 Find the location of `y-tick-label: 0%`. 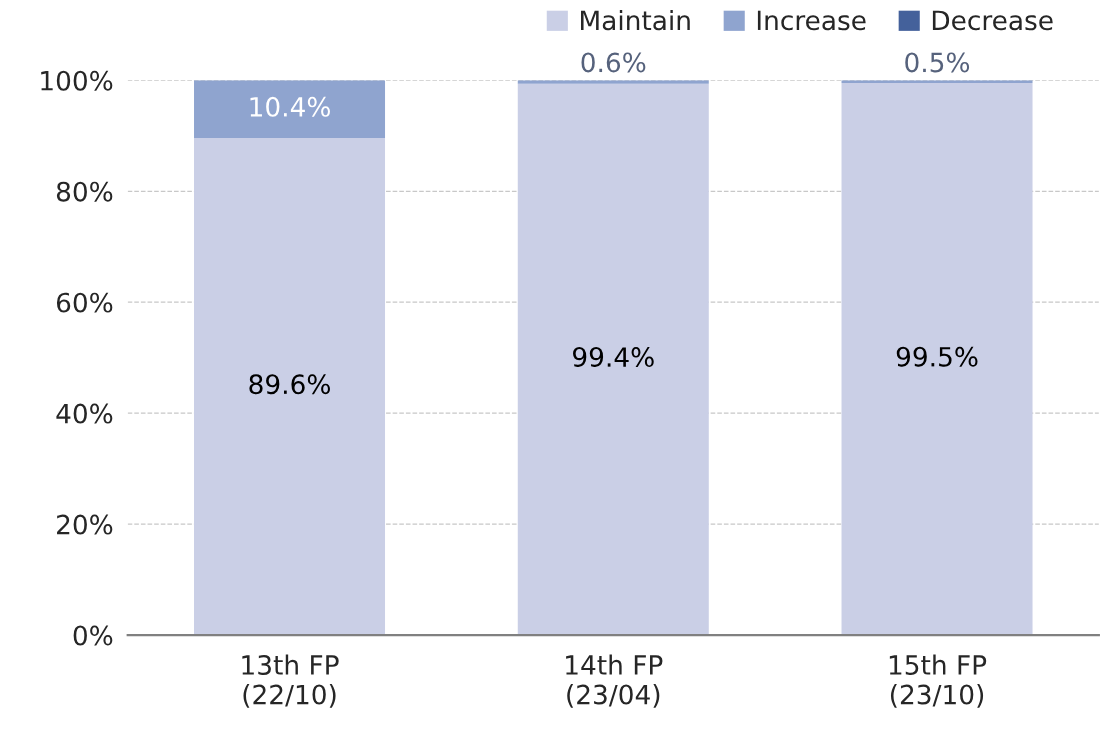

y-tick-label: 0% is located at coordinates (93, 635).